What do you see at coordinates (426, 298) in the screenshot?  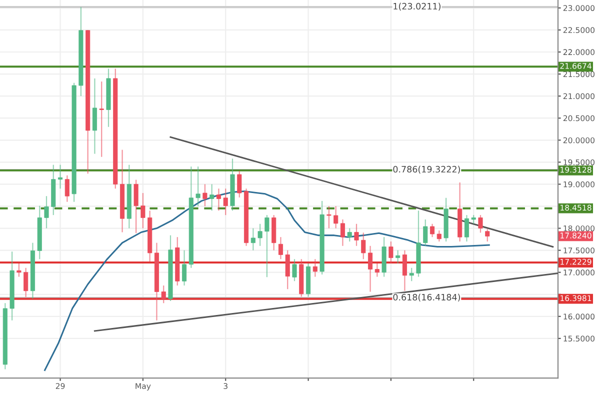 I see `annotation: 0.618(16.4184)` at bounding box center [426, 298].